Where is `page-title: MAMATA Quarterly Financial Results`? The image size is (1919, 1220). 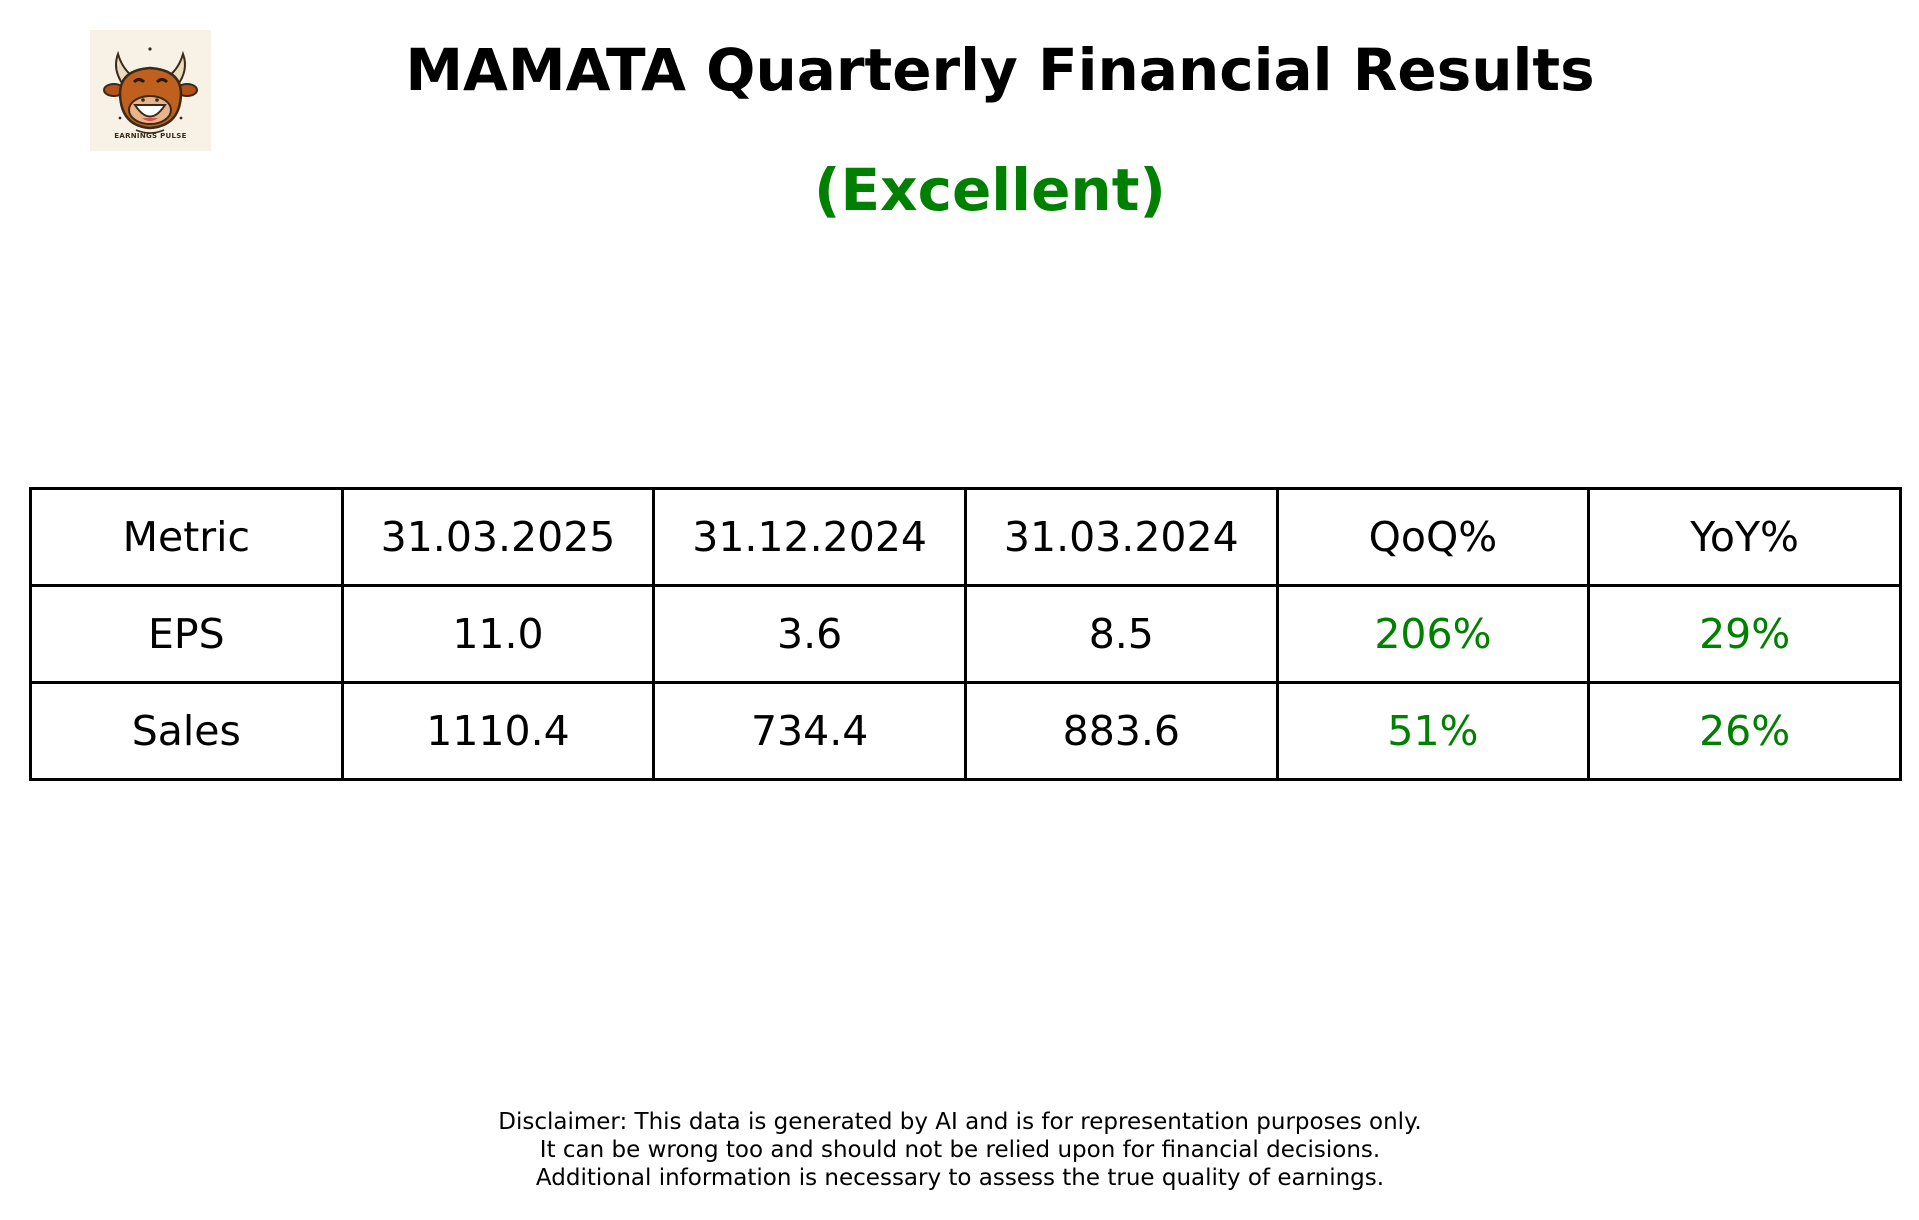 page-title: MAMATA Quarterly Financial Results is located at coordinates (1000, 70).